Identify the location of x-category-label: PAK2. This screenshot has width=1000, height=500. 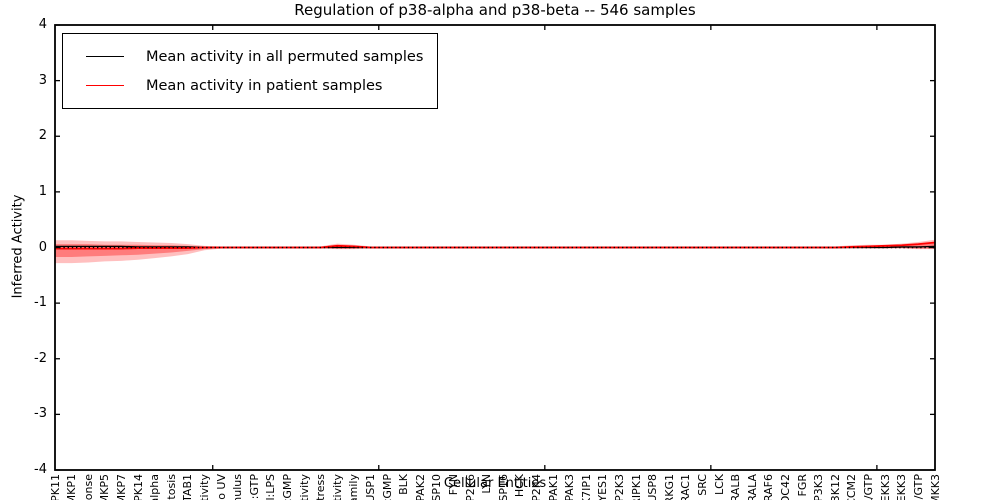
(420, 487).